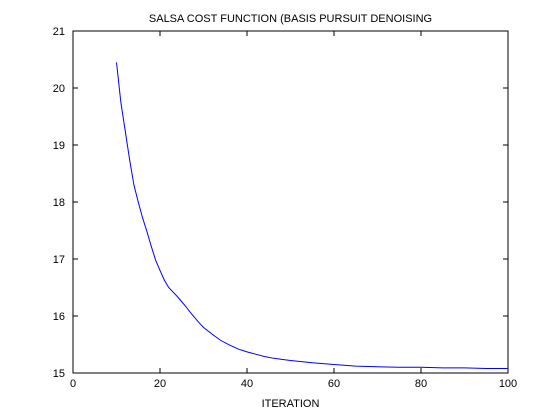  What do you see at coordinates (247, 384) in the screenshot?
I see `x-tick-label: 40` at bounding box center [247, 384].